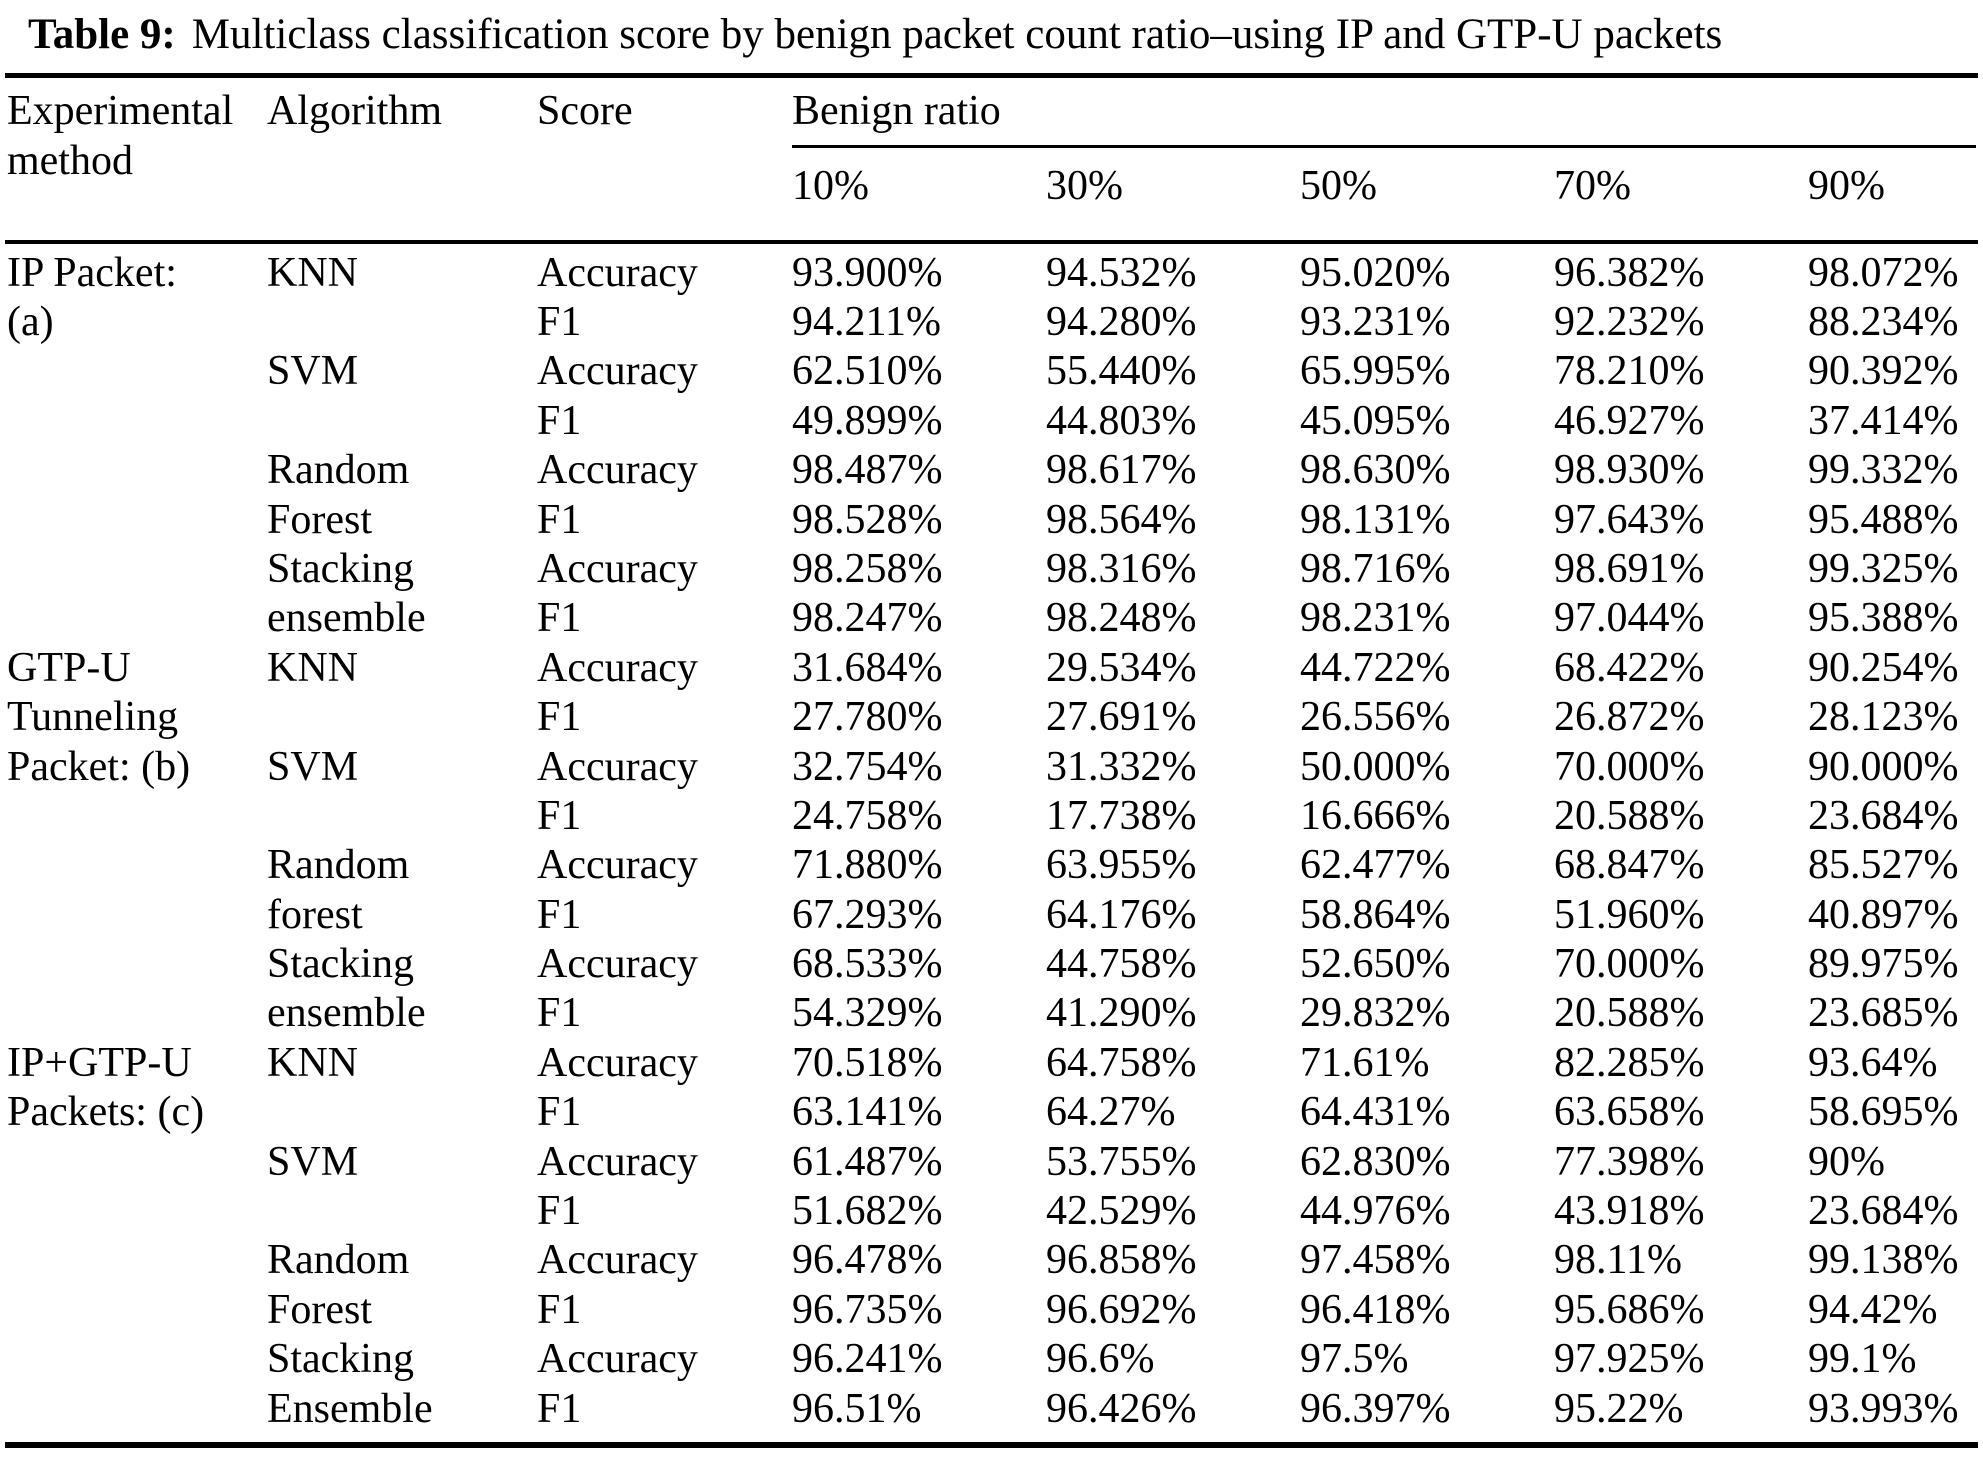  Describe the element at coordinates (1883, 766) in the screenshot. I see `value-cell: 90.000%` at that location.